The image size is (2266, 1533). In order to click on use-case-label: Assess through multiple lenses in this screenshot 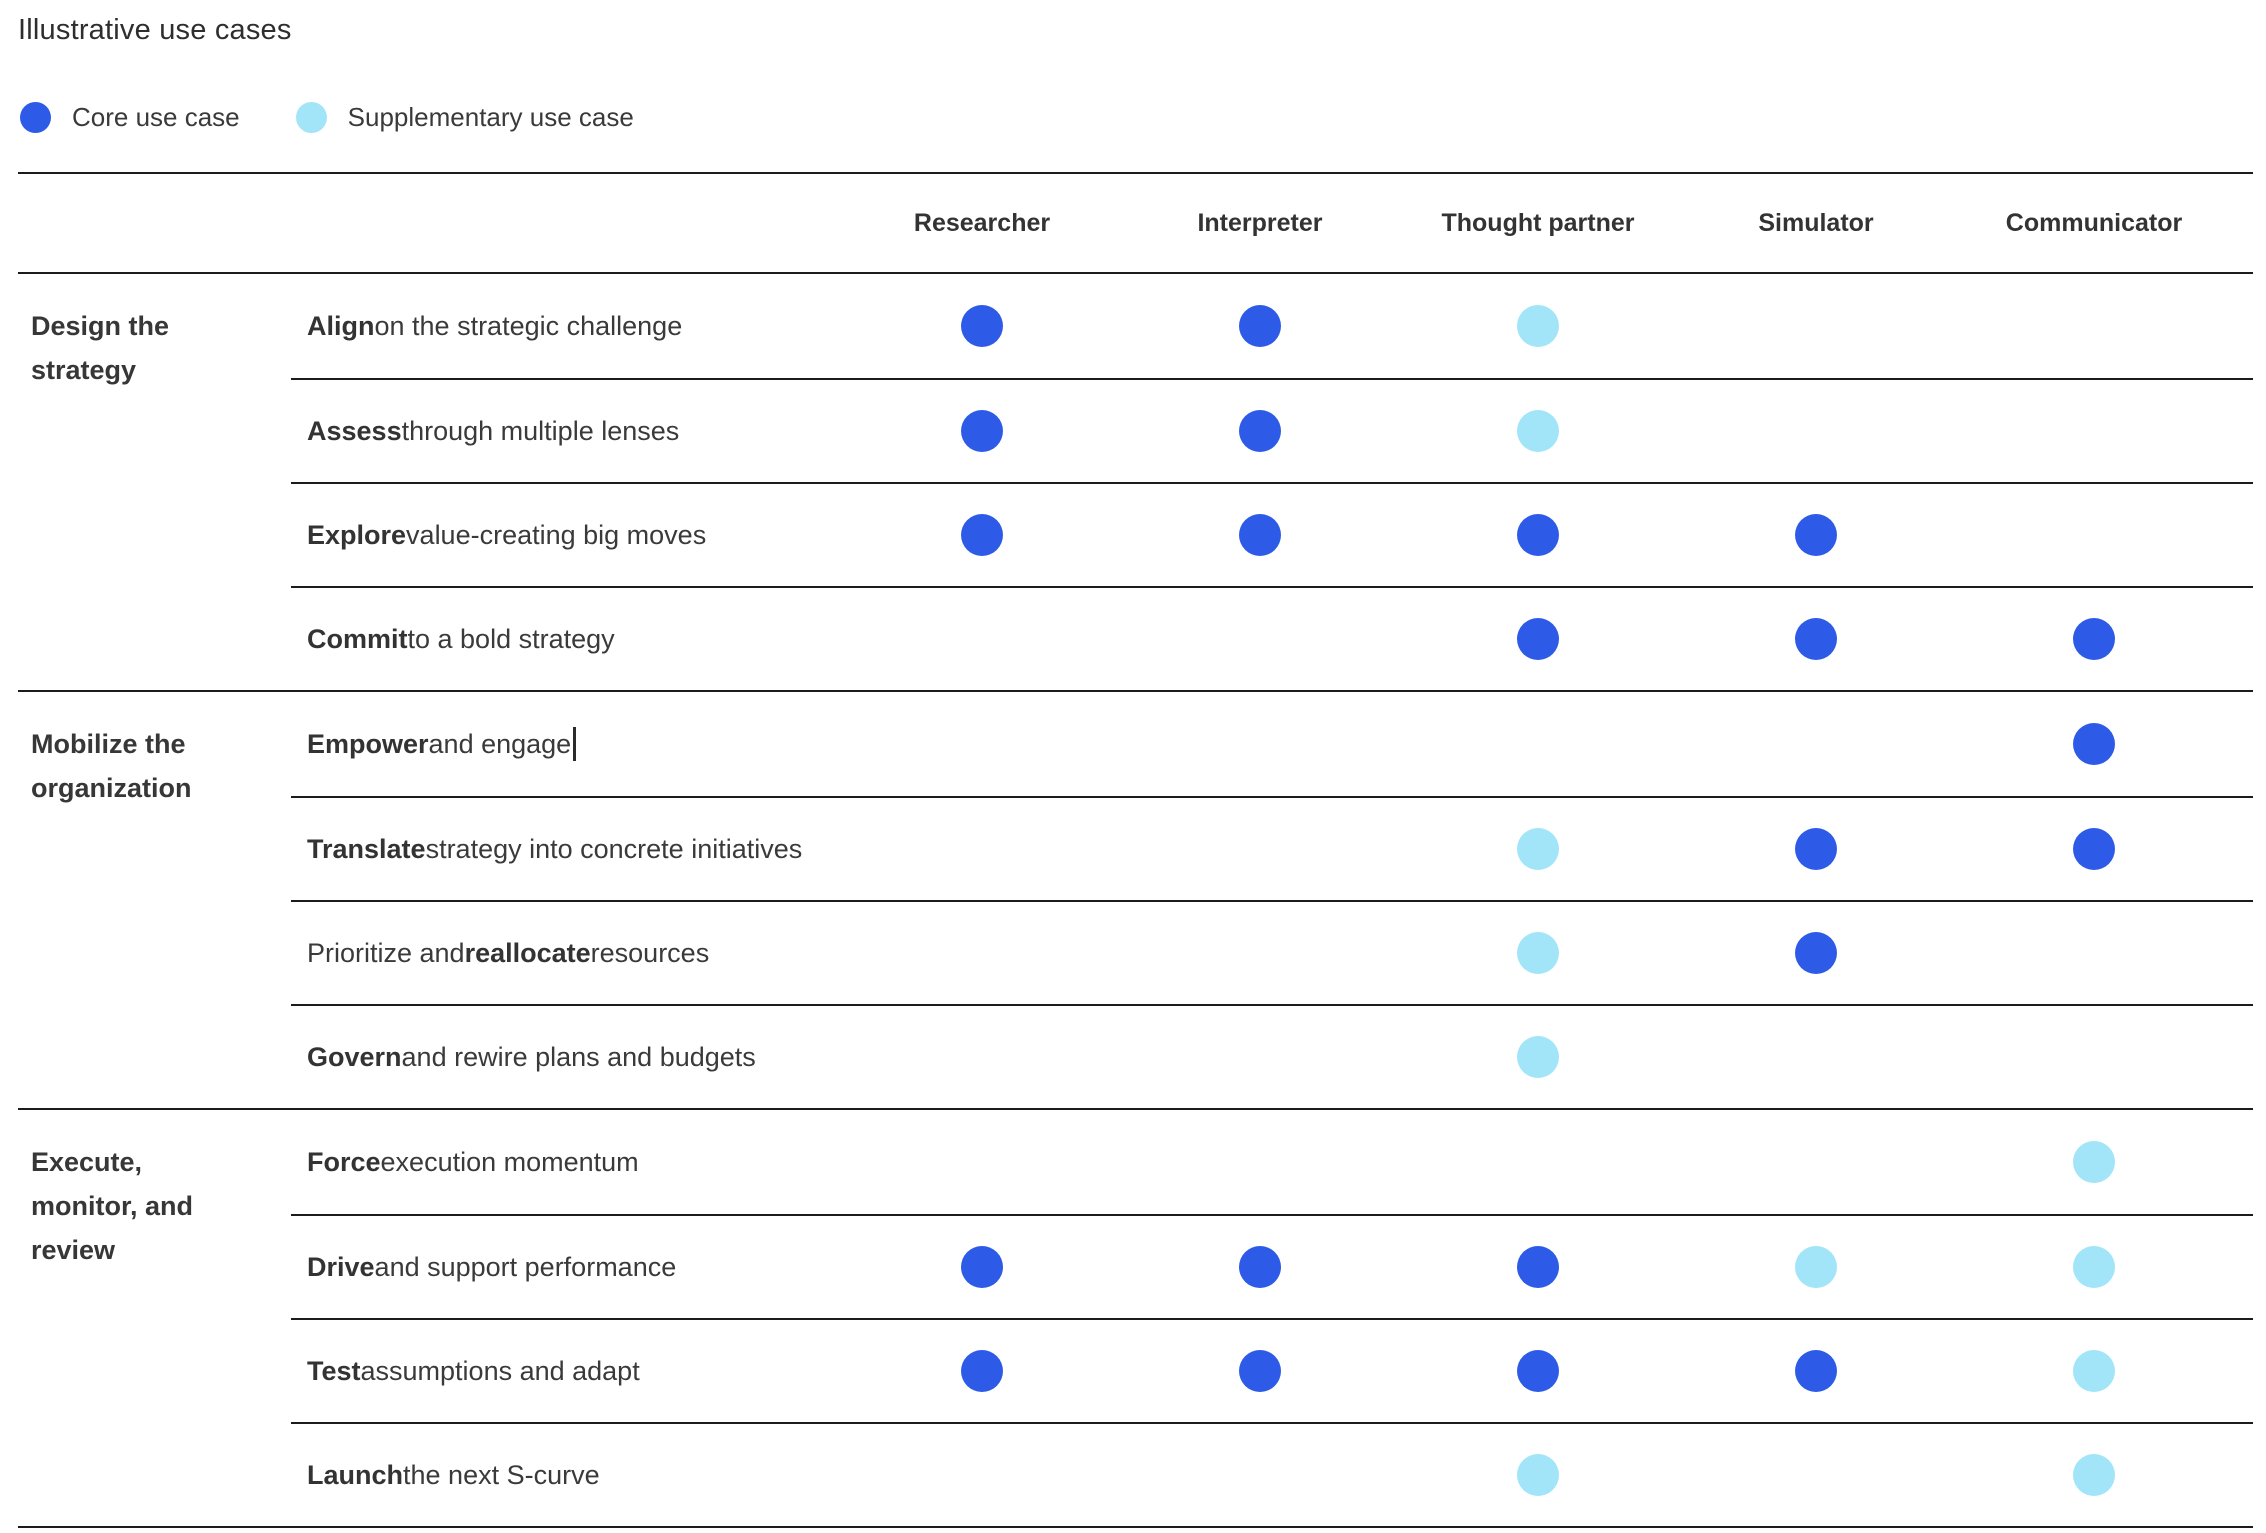, I will do `click(493, 430)`.